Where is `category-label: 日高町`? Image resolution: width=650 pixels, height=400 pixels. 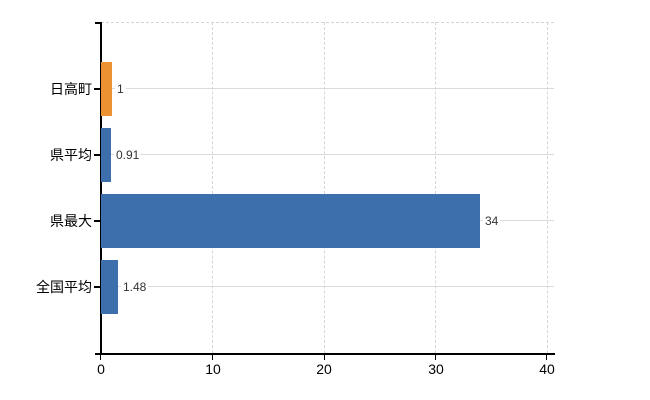 category-label: 日高町 is located at coordinates (71, 89).